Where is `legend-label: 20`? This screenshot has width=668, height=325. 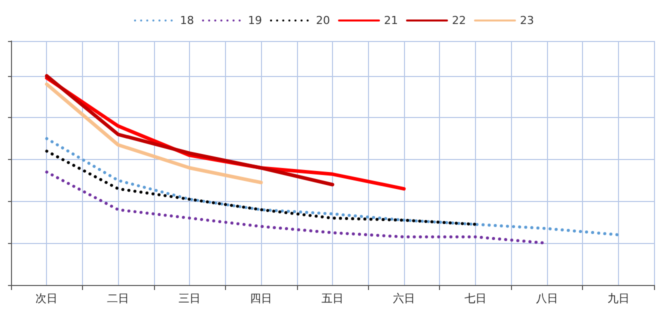
legend-label: 20 is located at coordinates (323, 20).